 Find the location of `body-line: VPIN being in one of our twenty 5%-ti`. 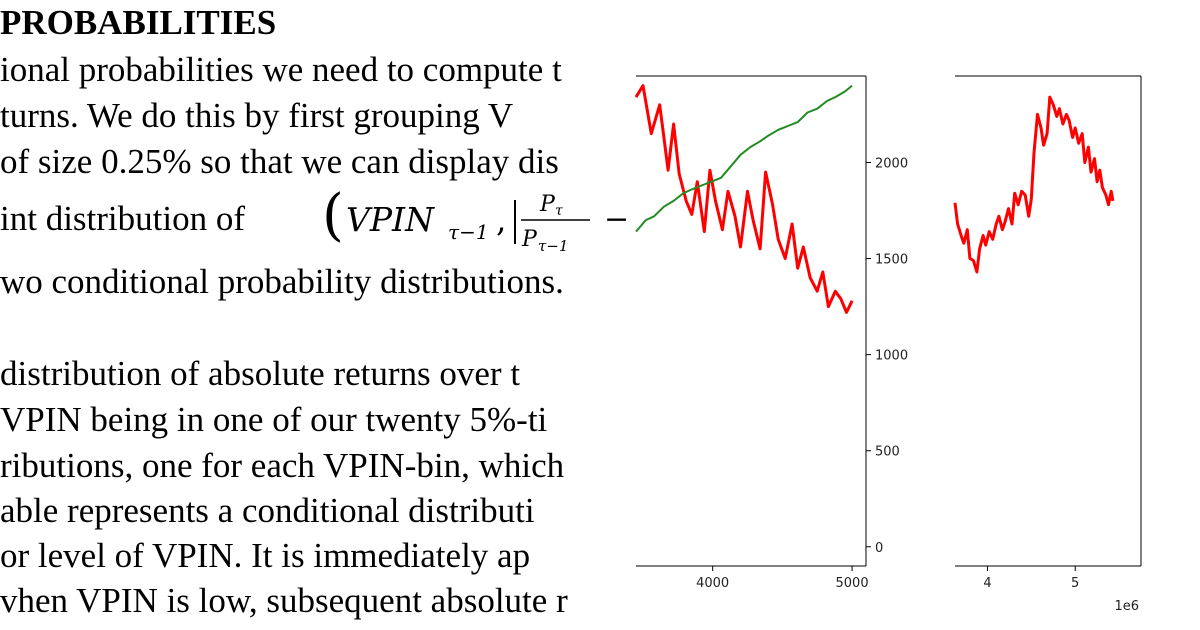

body-line: VPIN being in one of our twenty 5%-ti is located at coordinates (274, 419).